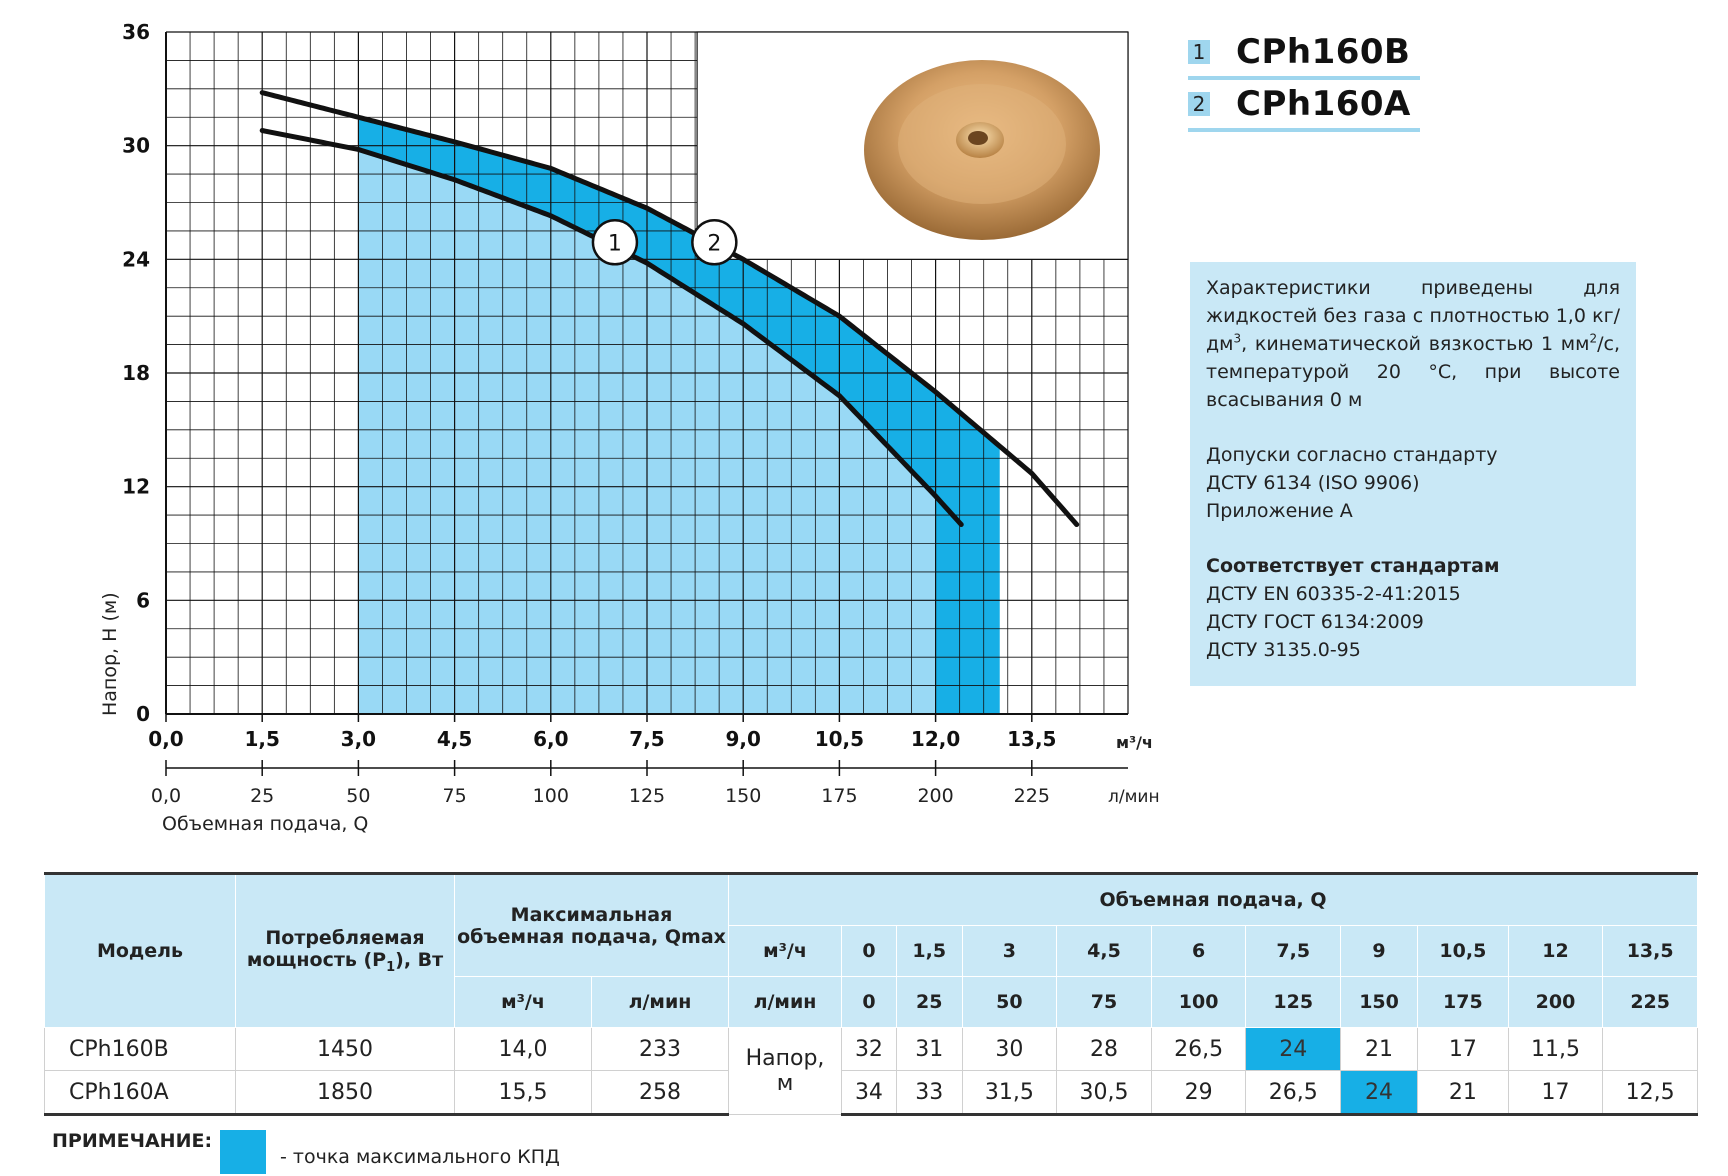  Describe the element at coordinates (551, 796) in the screenshot. I see `x-tick-label-secondary: 100` at that location.